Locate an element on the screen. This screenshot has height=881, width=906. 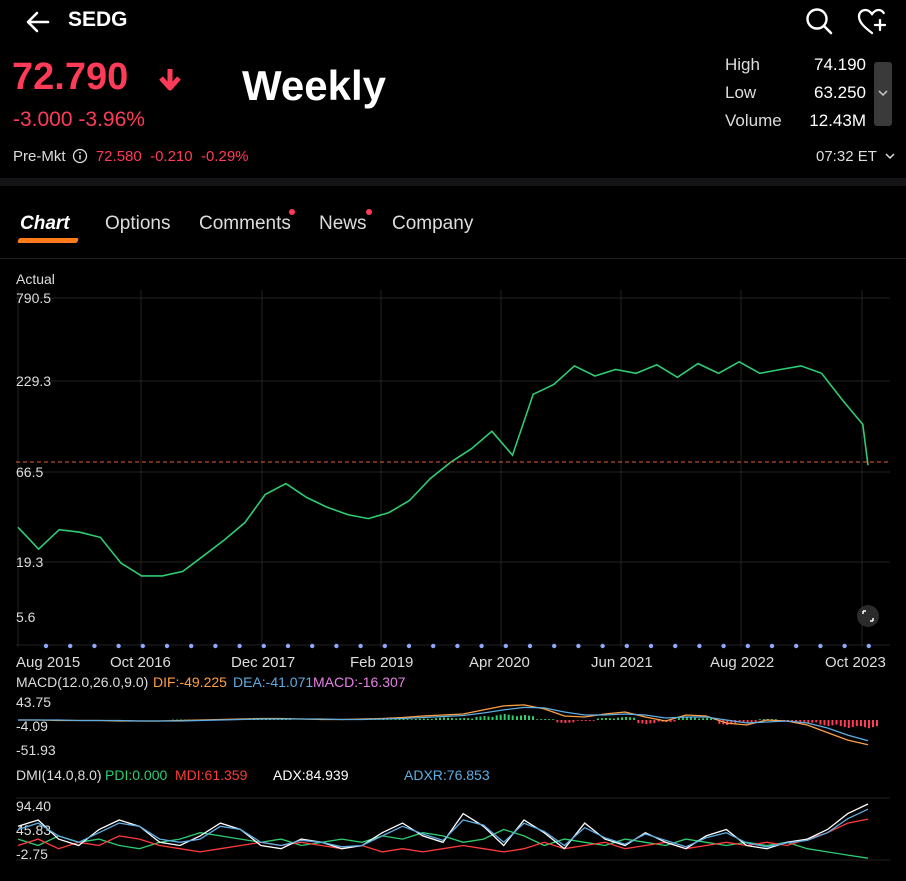
y-axis-title: Actual is located at coordinates (35, 279).